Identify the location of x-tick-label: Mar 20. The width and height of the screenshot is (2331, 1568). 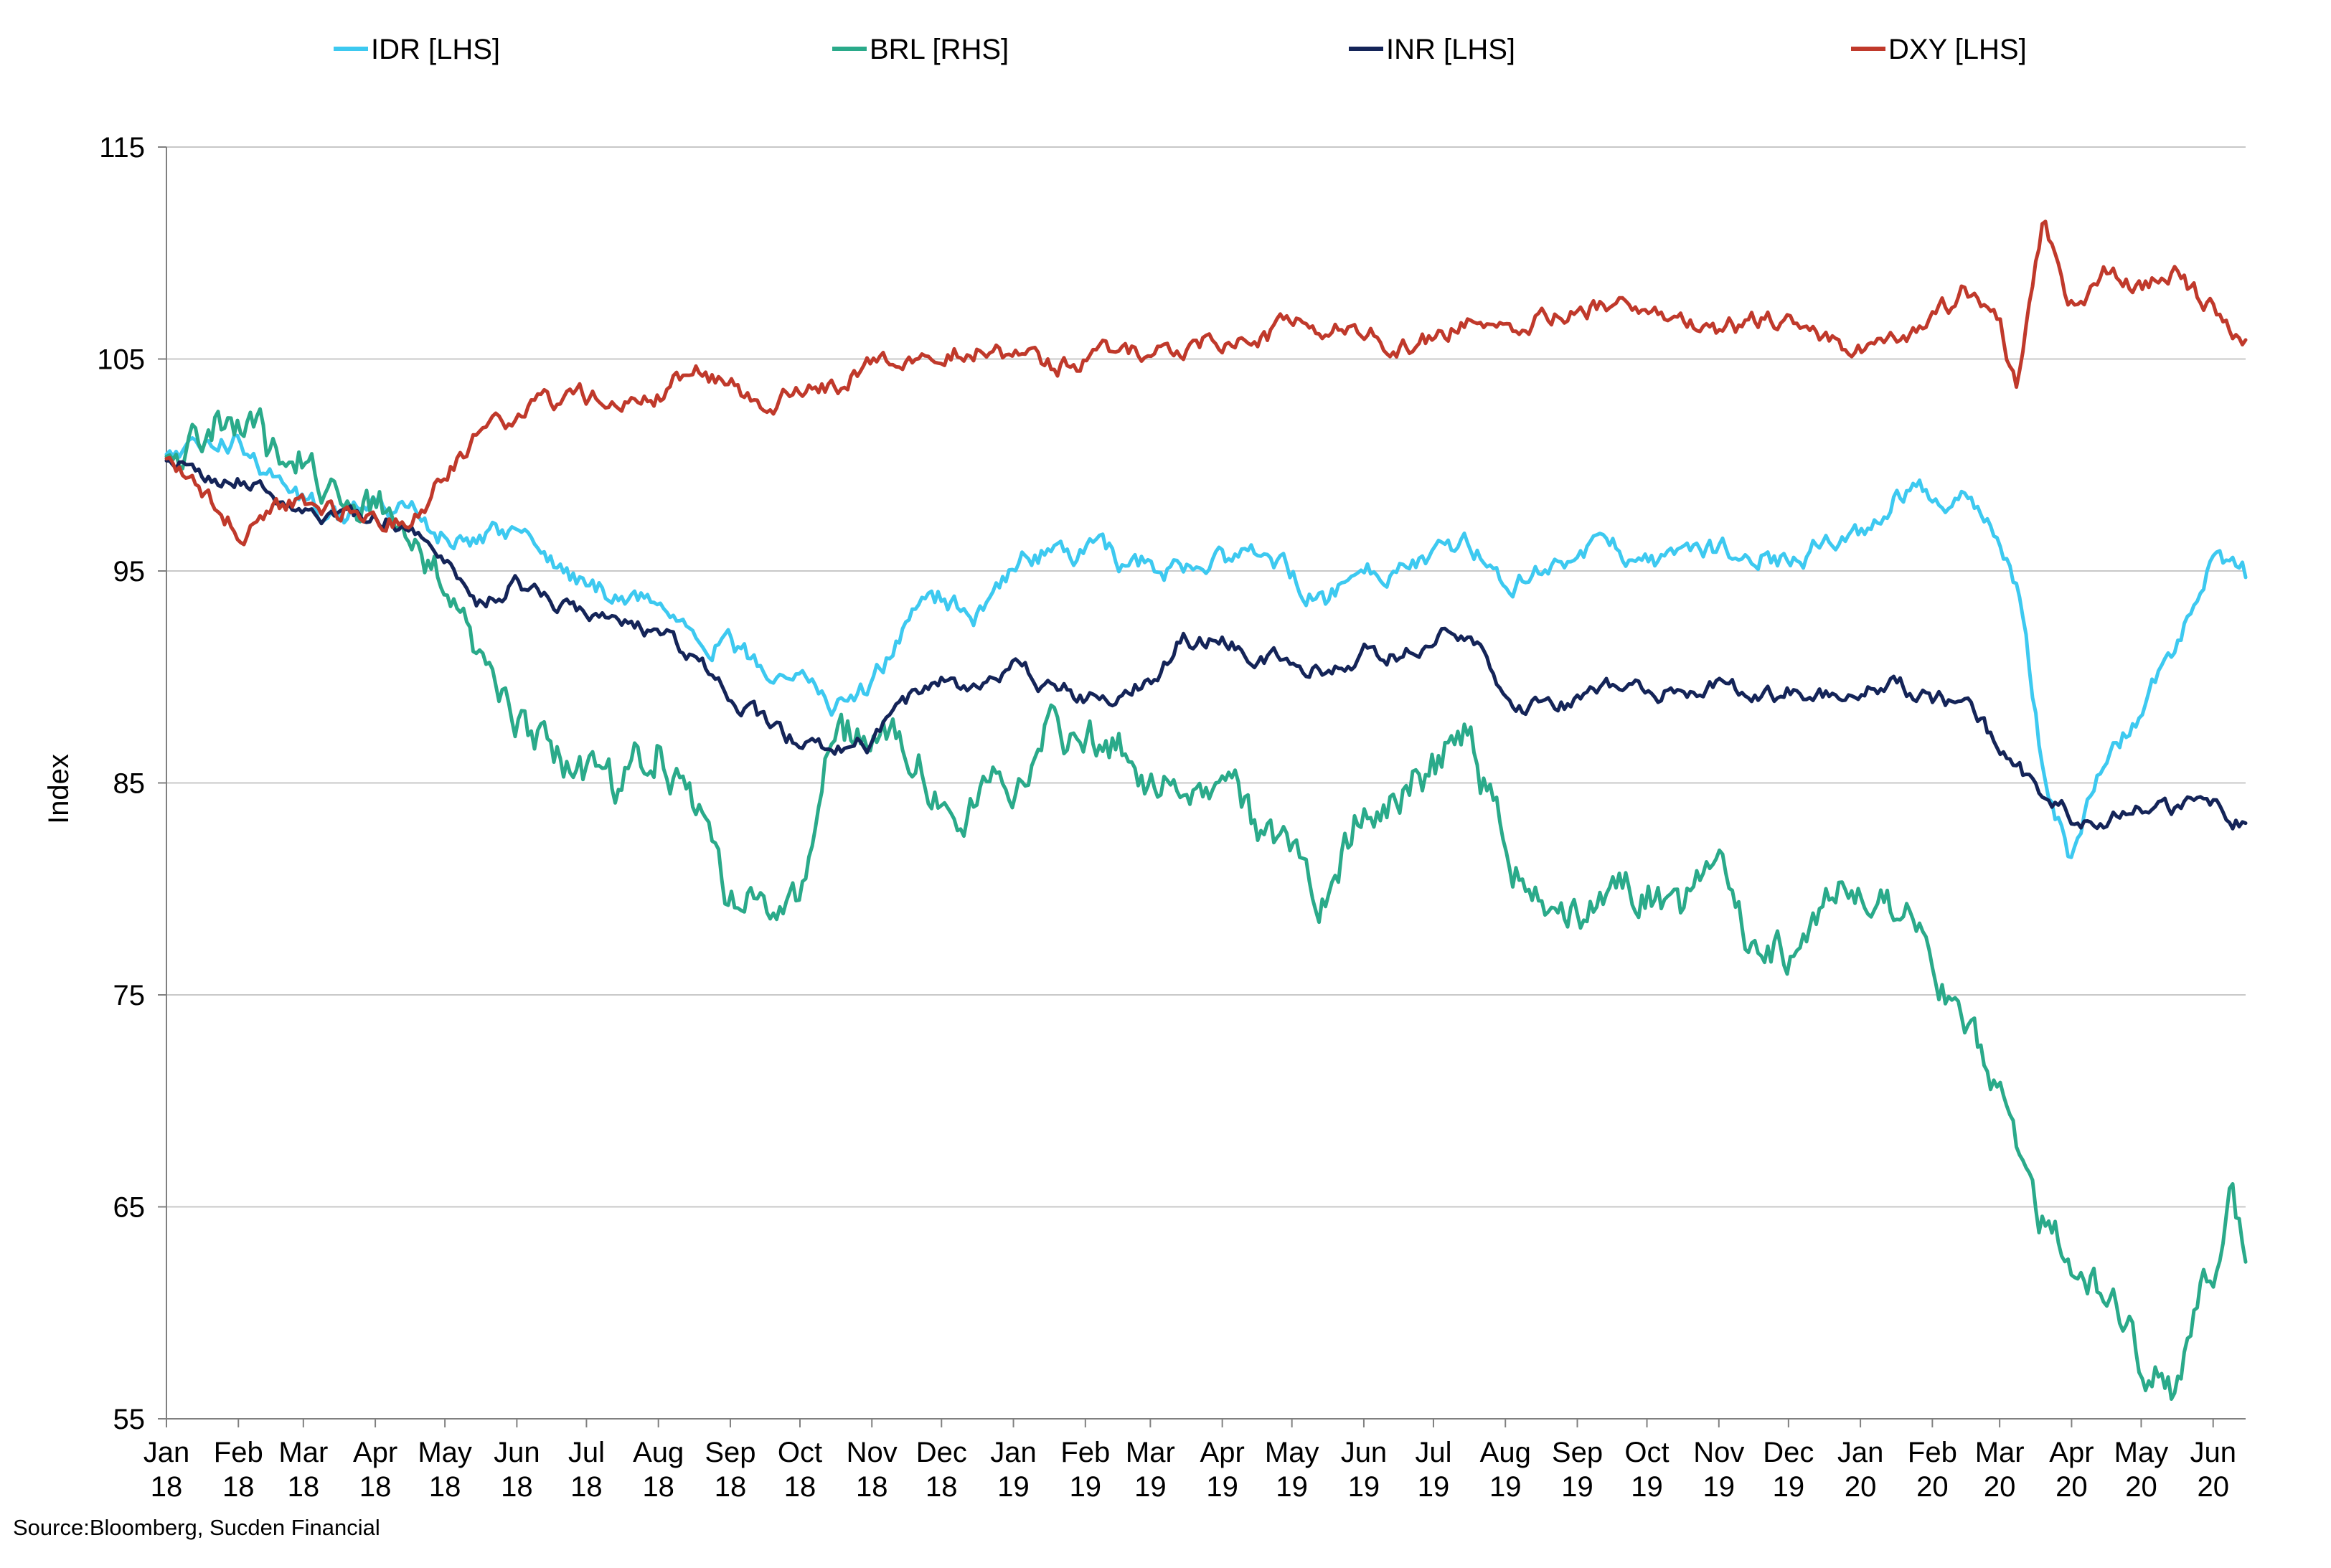
(2000, 1470).